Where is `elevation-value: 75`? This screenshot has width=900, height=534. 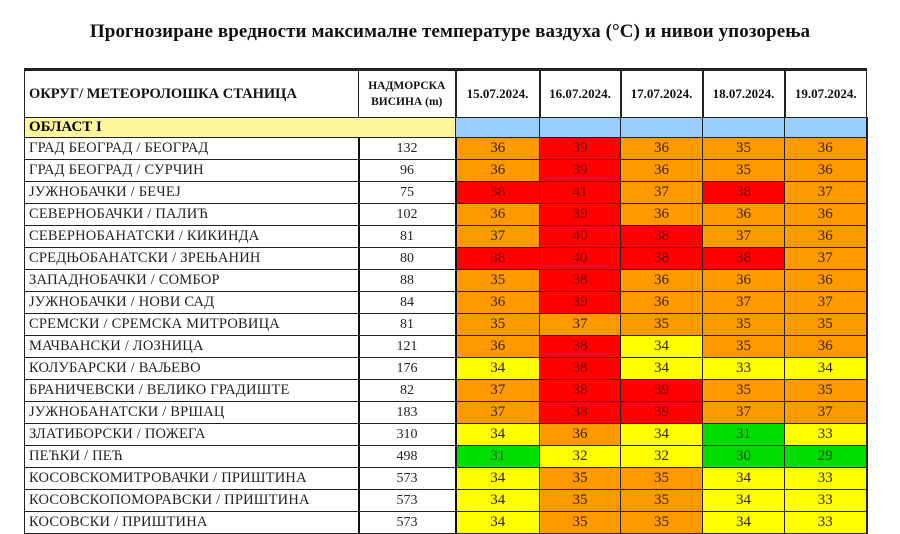
elevation-value: 75 is located at coordinates (407, 192).